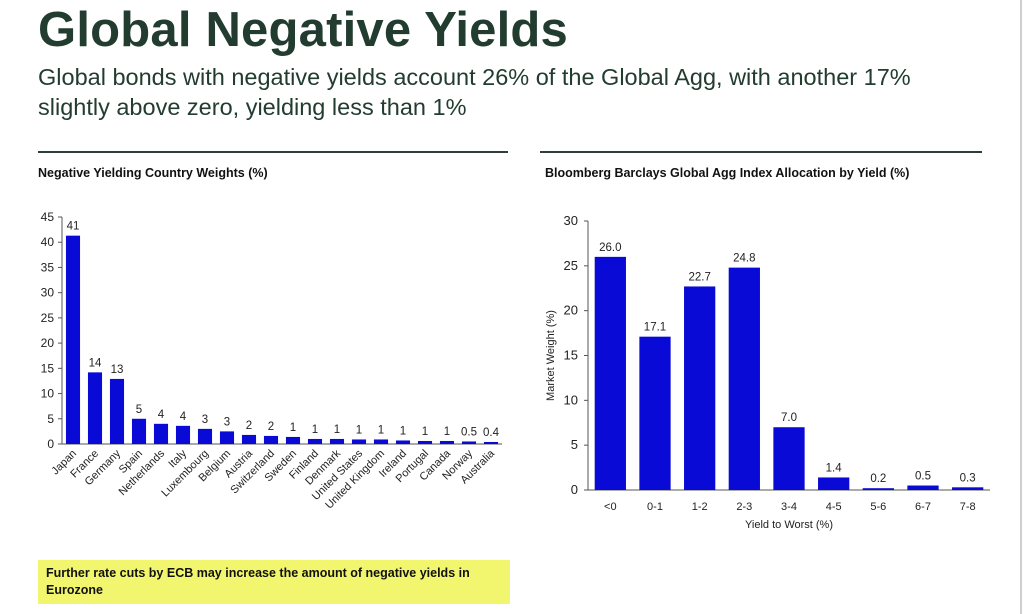  Describe the element at coordinates (789, 525) in the screenshot. I see `x-axis-title: Yield to Worst (%)` at that location.